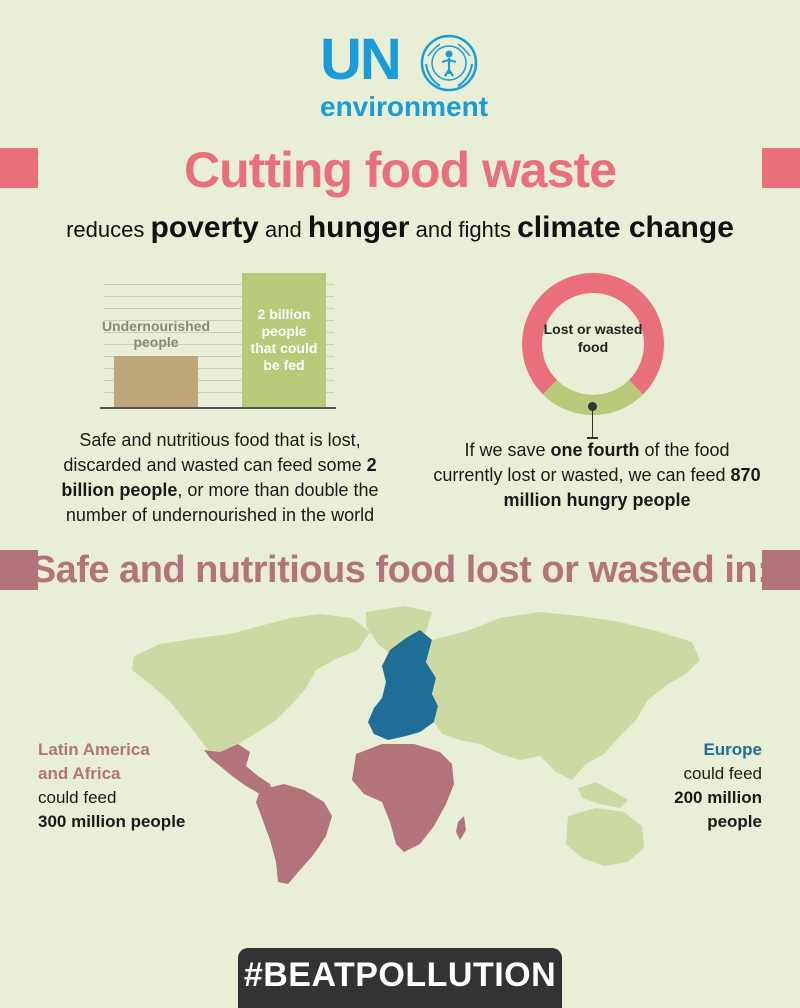 This screenshot has width=800, height=1008. Describe the element at coordinates (463, 229) in the screenshot. I see `subtitle-text: and fights` at that location.